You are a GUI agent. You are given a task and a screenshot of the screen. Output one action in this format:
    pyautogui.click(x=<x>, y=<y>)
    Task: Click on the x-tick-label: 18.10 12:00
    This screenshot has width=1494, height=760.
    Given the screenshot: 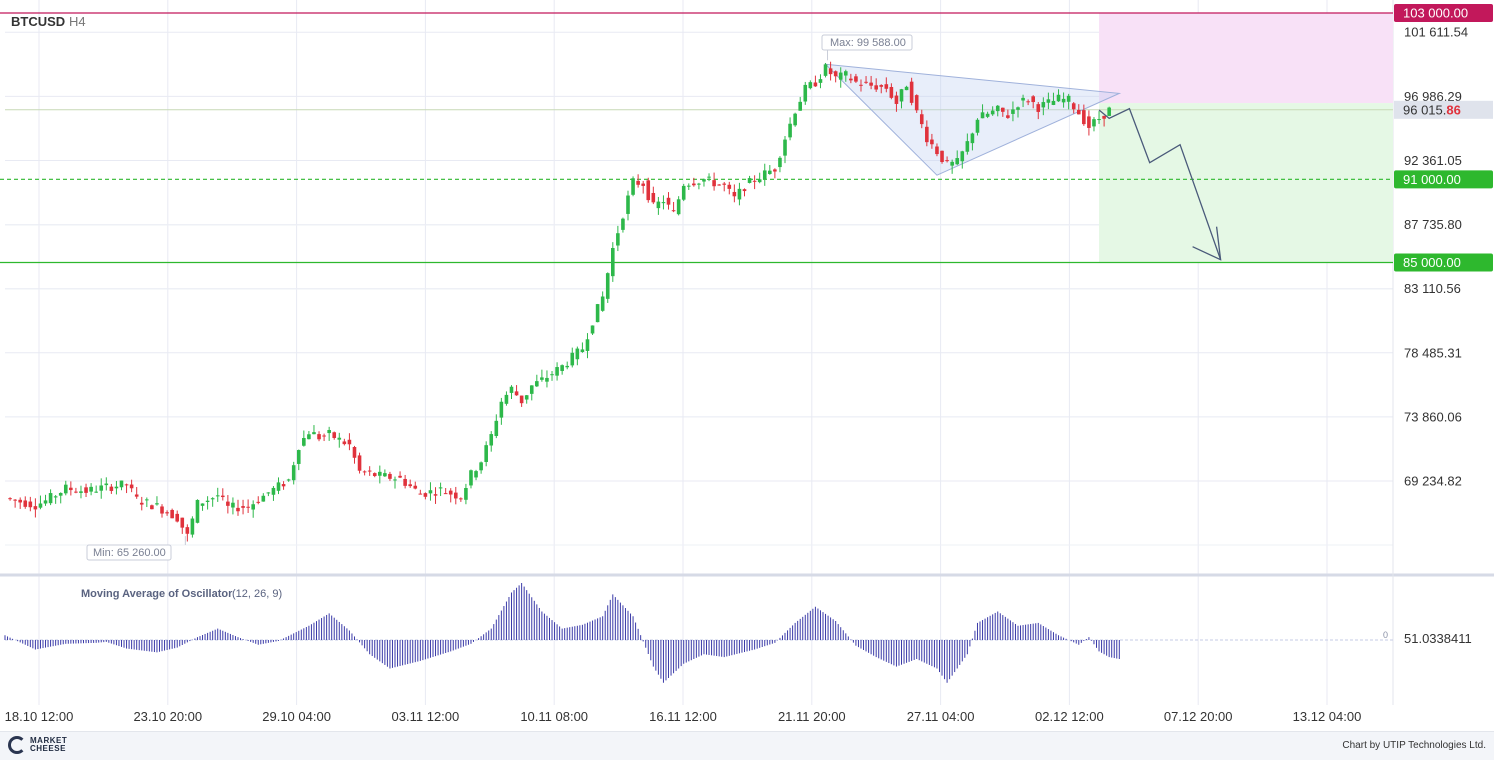 What is the action you would take?
    pyautogui.click(x=39, y=716)
    